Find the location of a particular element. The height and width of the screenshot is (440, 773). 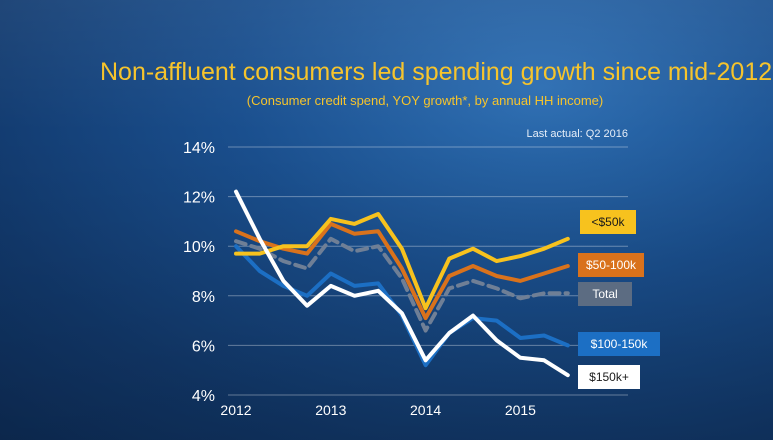

y-tick-label: 14% is located at coordinates (199, 148).